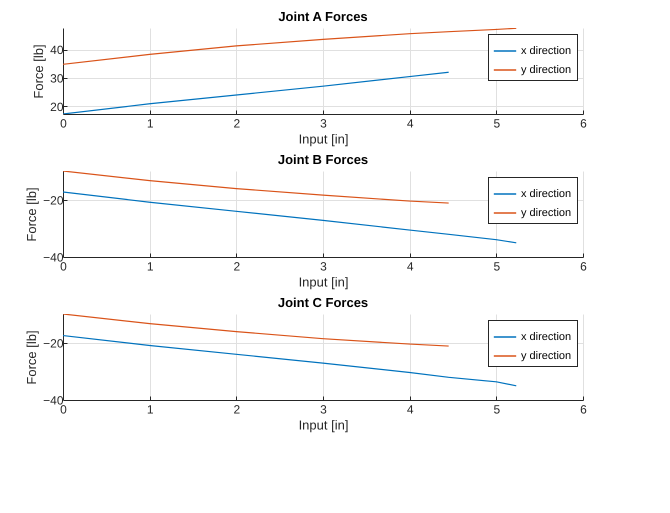  Describe the element at coordinates (323, 16) in the screenshot. I see `chart-title: Joint A Forces` at that location.